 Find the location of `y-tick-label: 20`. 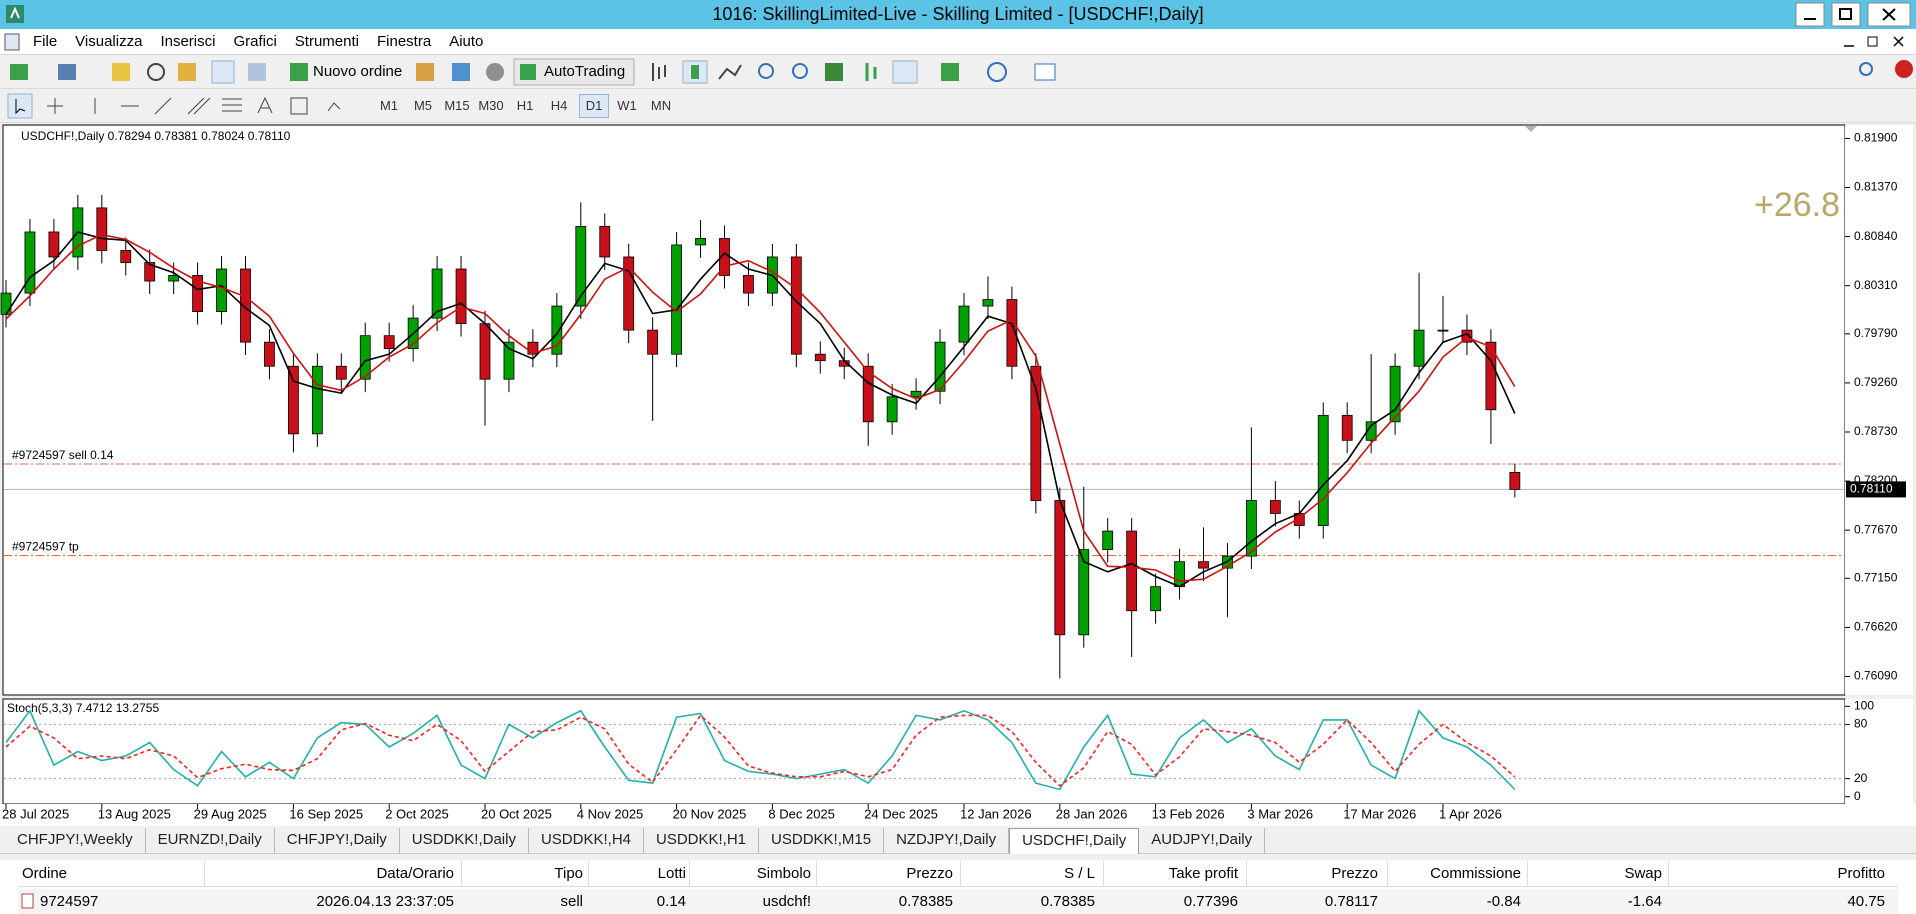

y-tick-label: 20 is located at coordinates (1861, 778).